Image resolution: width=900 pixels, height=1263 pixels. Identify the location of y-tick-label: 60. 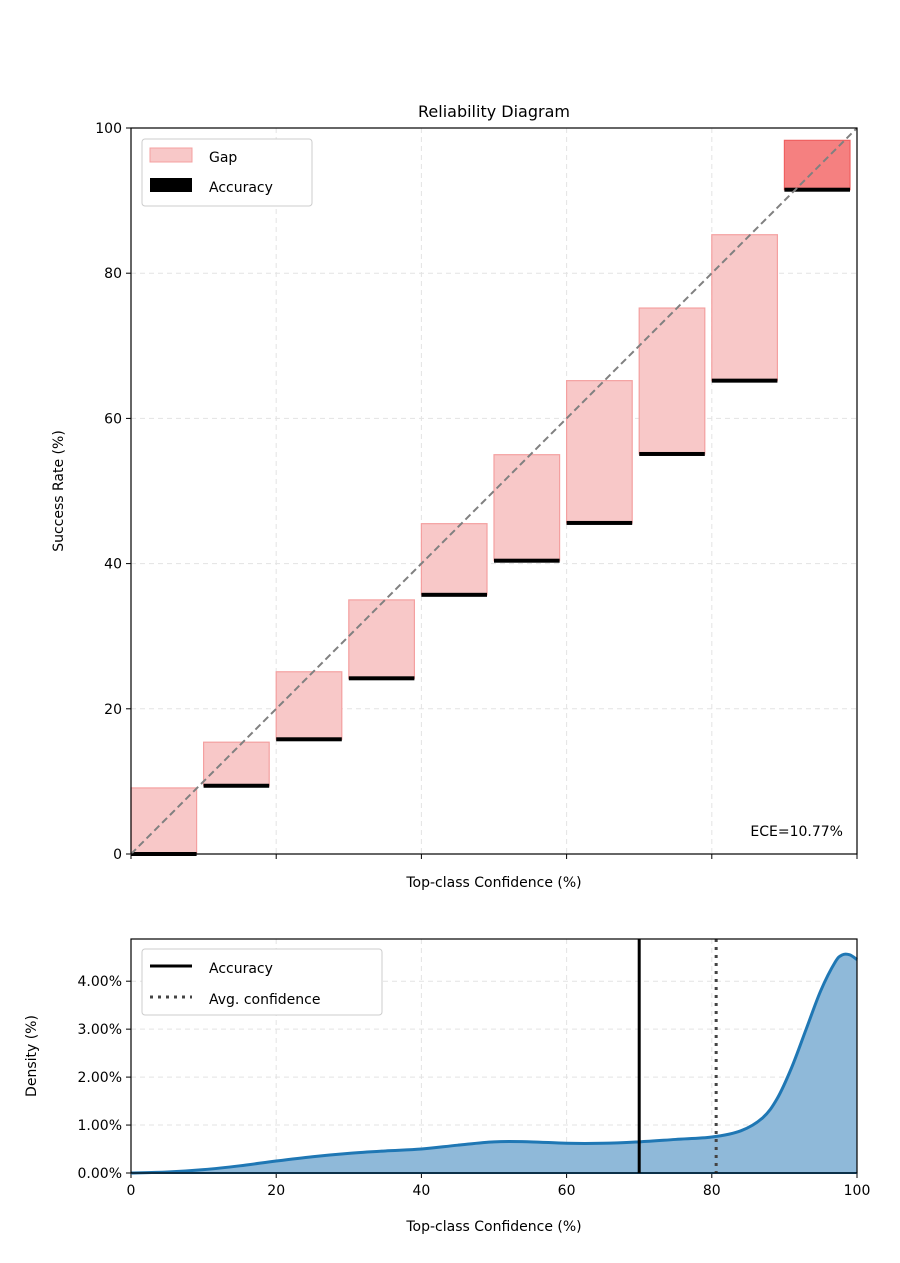
(113, 419).